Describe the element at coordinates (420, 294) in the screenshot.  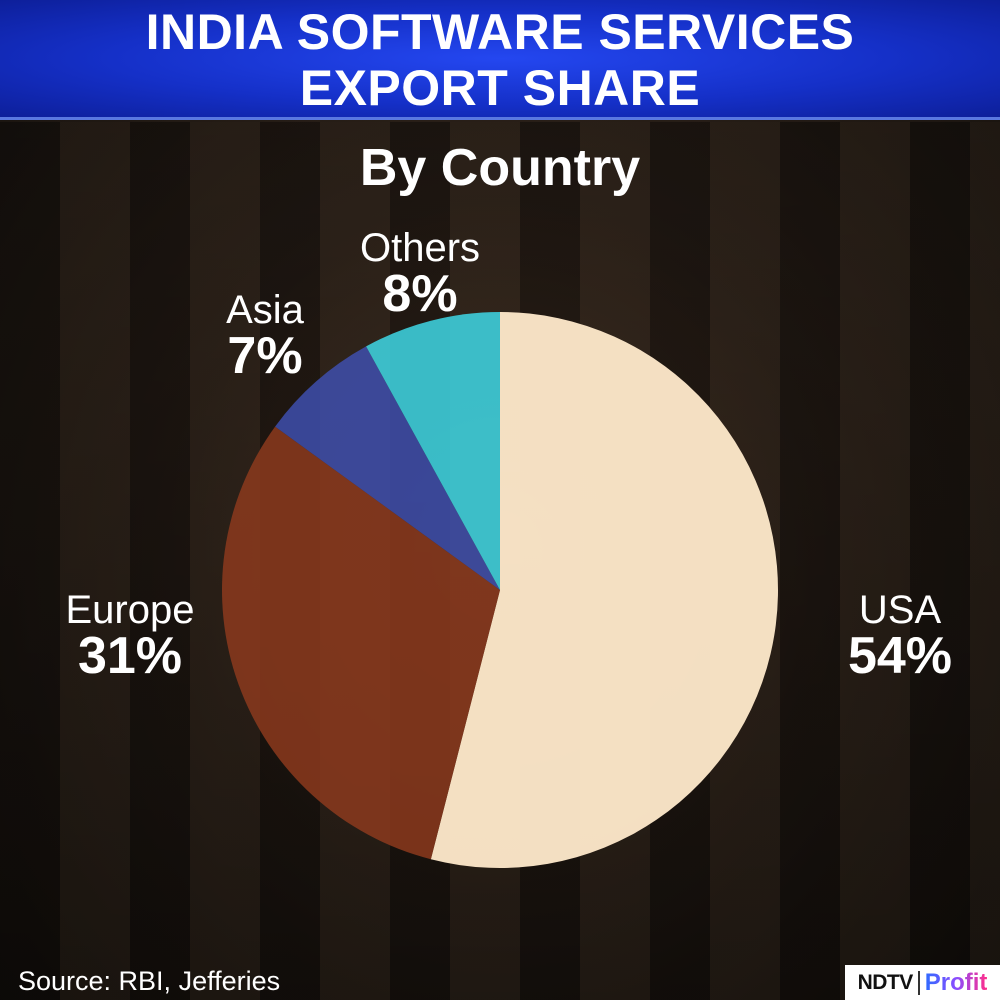
I see `label-others-value: 8%` at that location.